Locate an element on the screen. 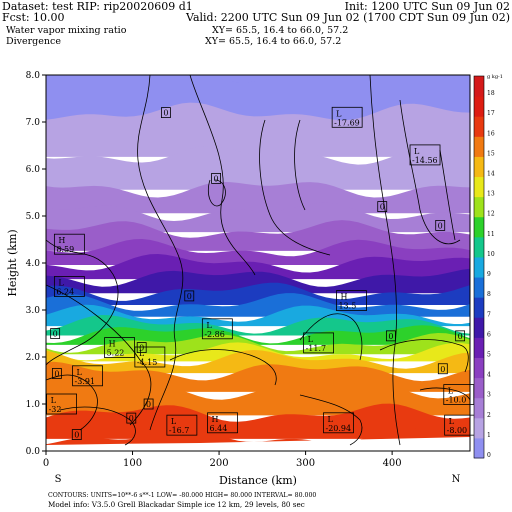 This screenshot has width=512, height=512. colorbar-label: 6 is located at coordinates (489, 334).